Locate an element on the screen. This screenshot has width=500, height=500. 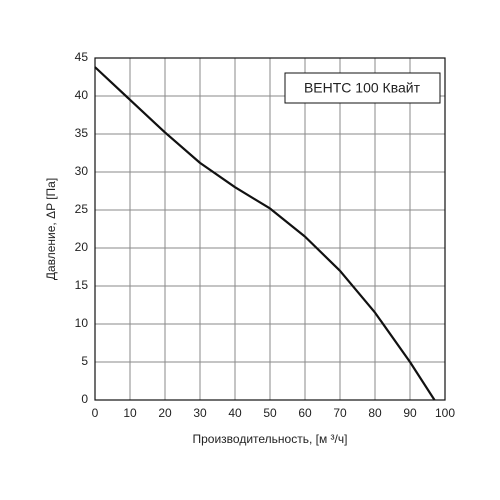
y-axis-label: Давление, ΔP [Па] is located at coordinates (51, 229).